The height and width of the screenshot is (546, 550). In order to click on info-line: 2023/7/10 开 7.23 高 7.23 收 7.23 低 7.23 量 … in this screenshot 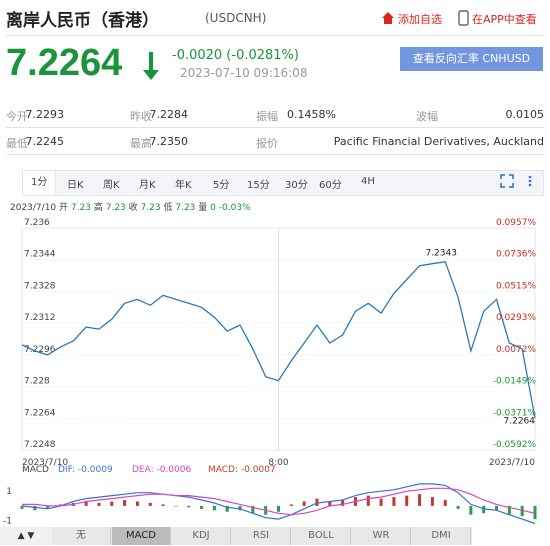, I will do `click(130, 206)`.